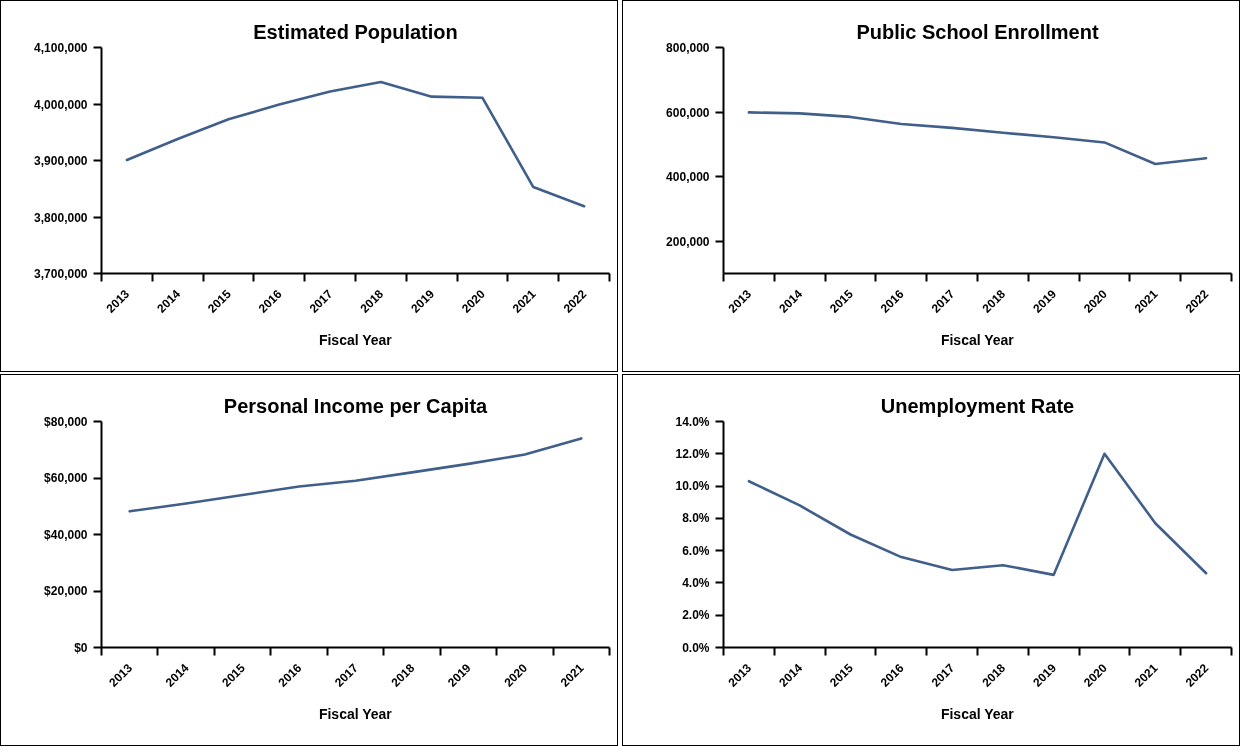  I want to click on y-tick-label: 12.0%, so click(692, 453).